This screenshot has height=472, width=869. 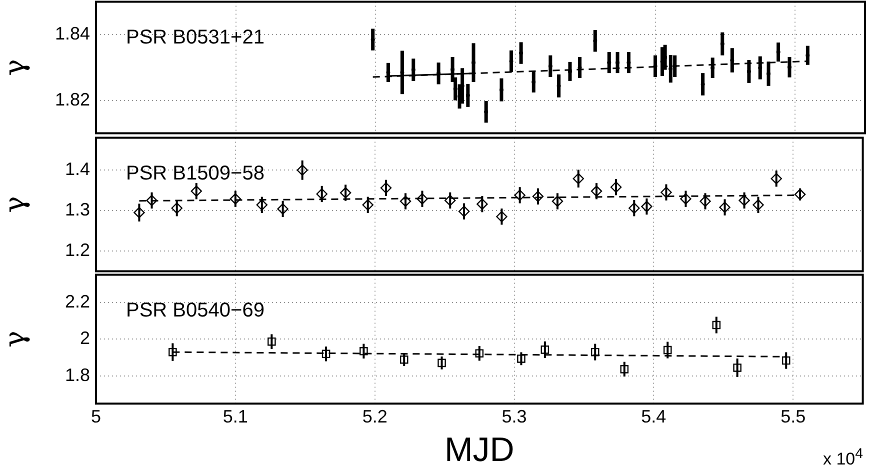 What do you see at coordinates (375, 416) in the screenshot?
I see `x-tick-label: 5.2` at bounding box center [375, 416].